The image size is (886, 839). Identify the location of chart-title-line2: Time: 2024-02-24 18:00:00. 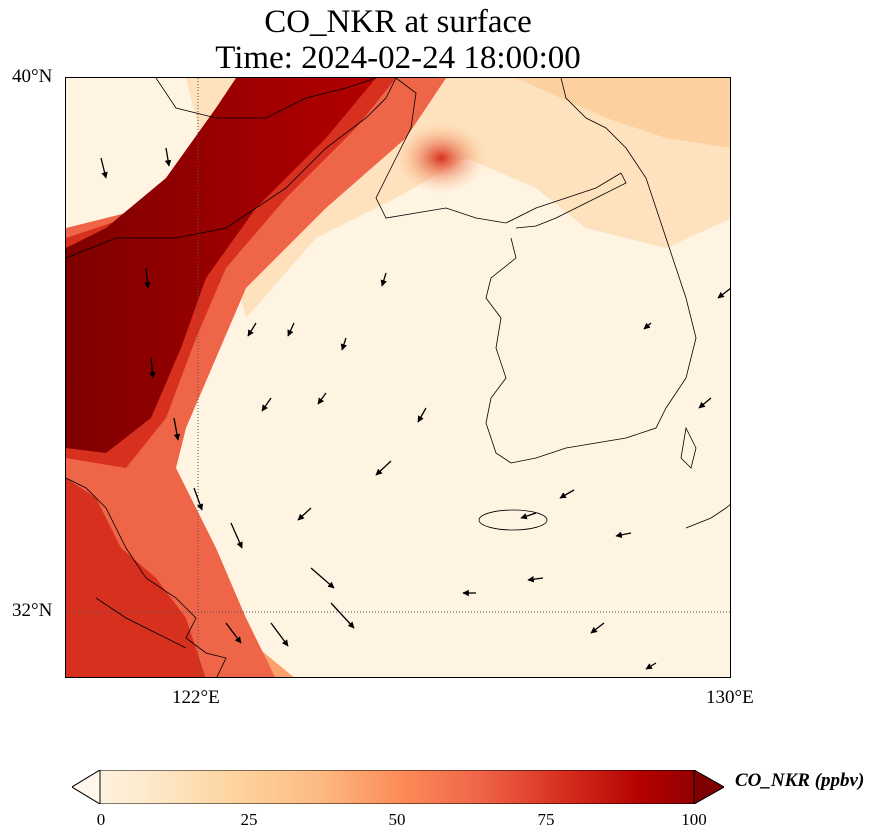
(398, 58).